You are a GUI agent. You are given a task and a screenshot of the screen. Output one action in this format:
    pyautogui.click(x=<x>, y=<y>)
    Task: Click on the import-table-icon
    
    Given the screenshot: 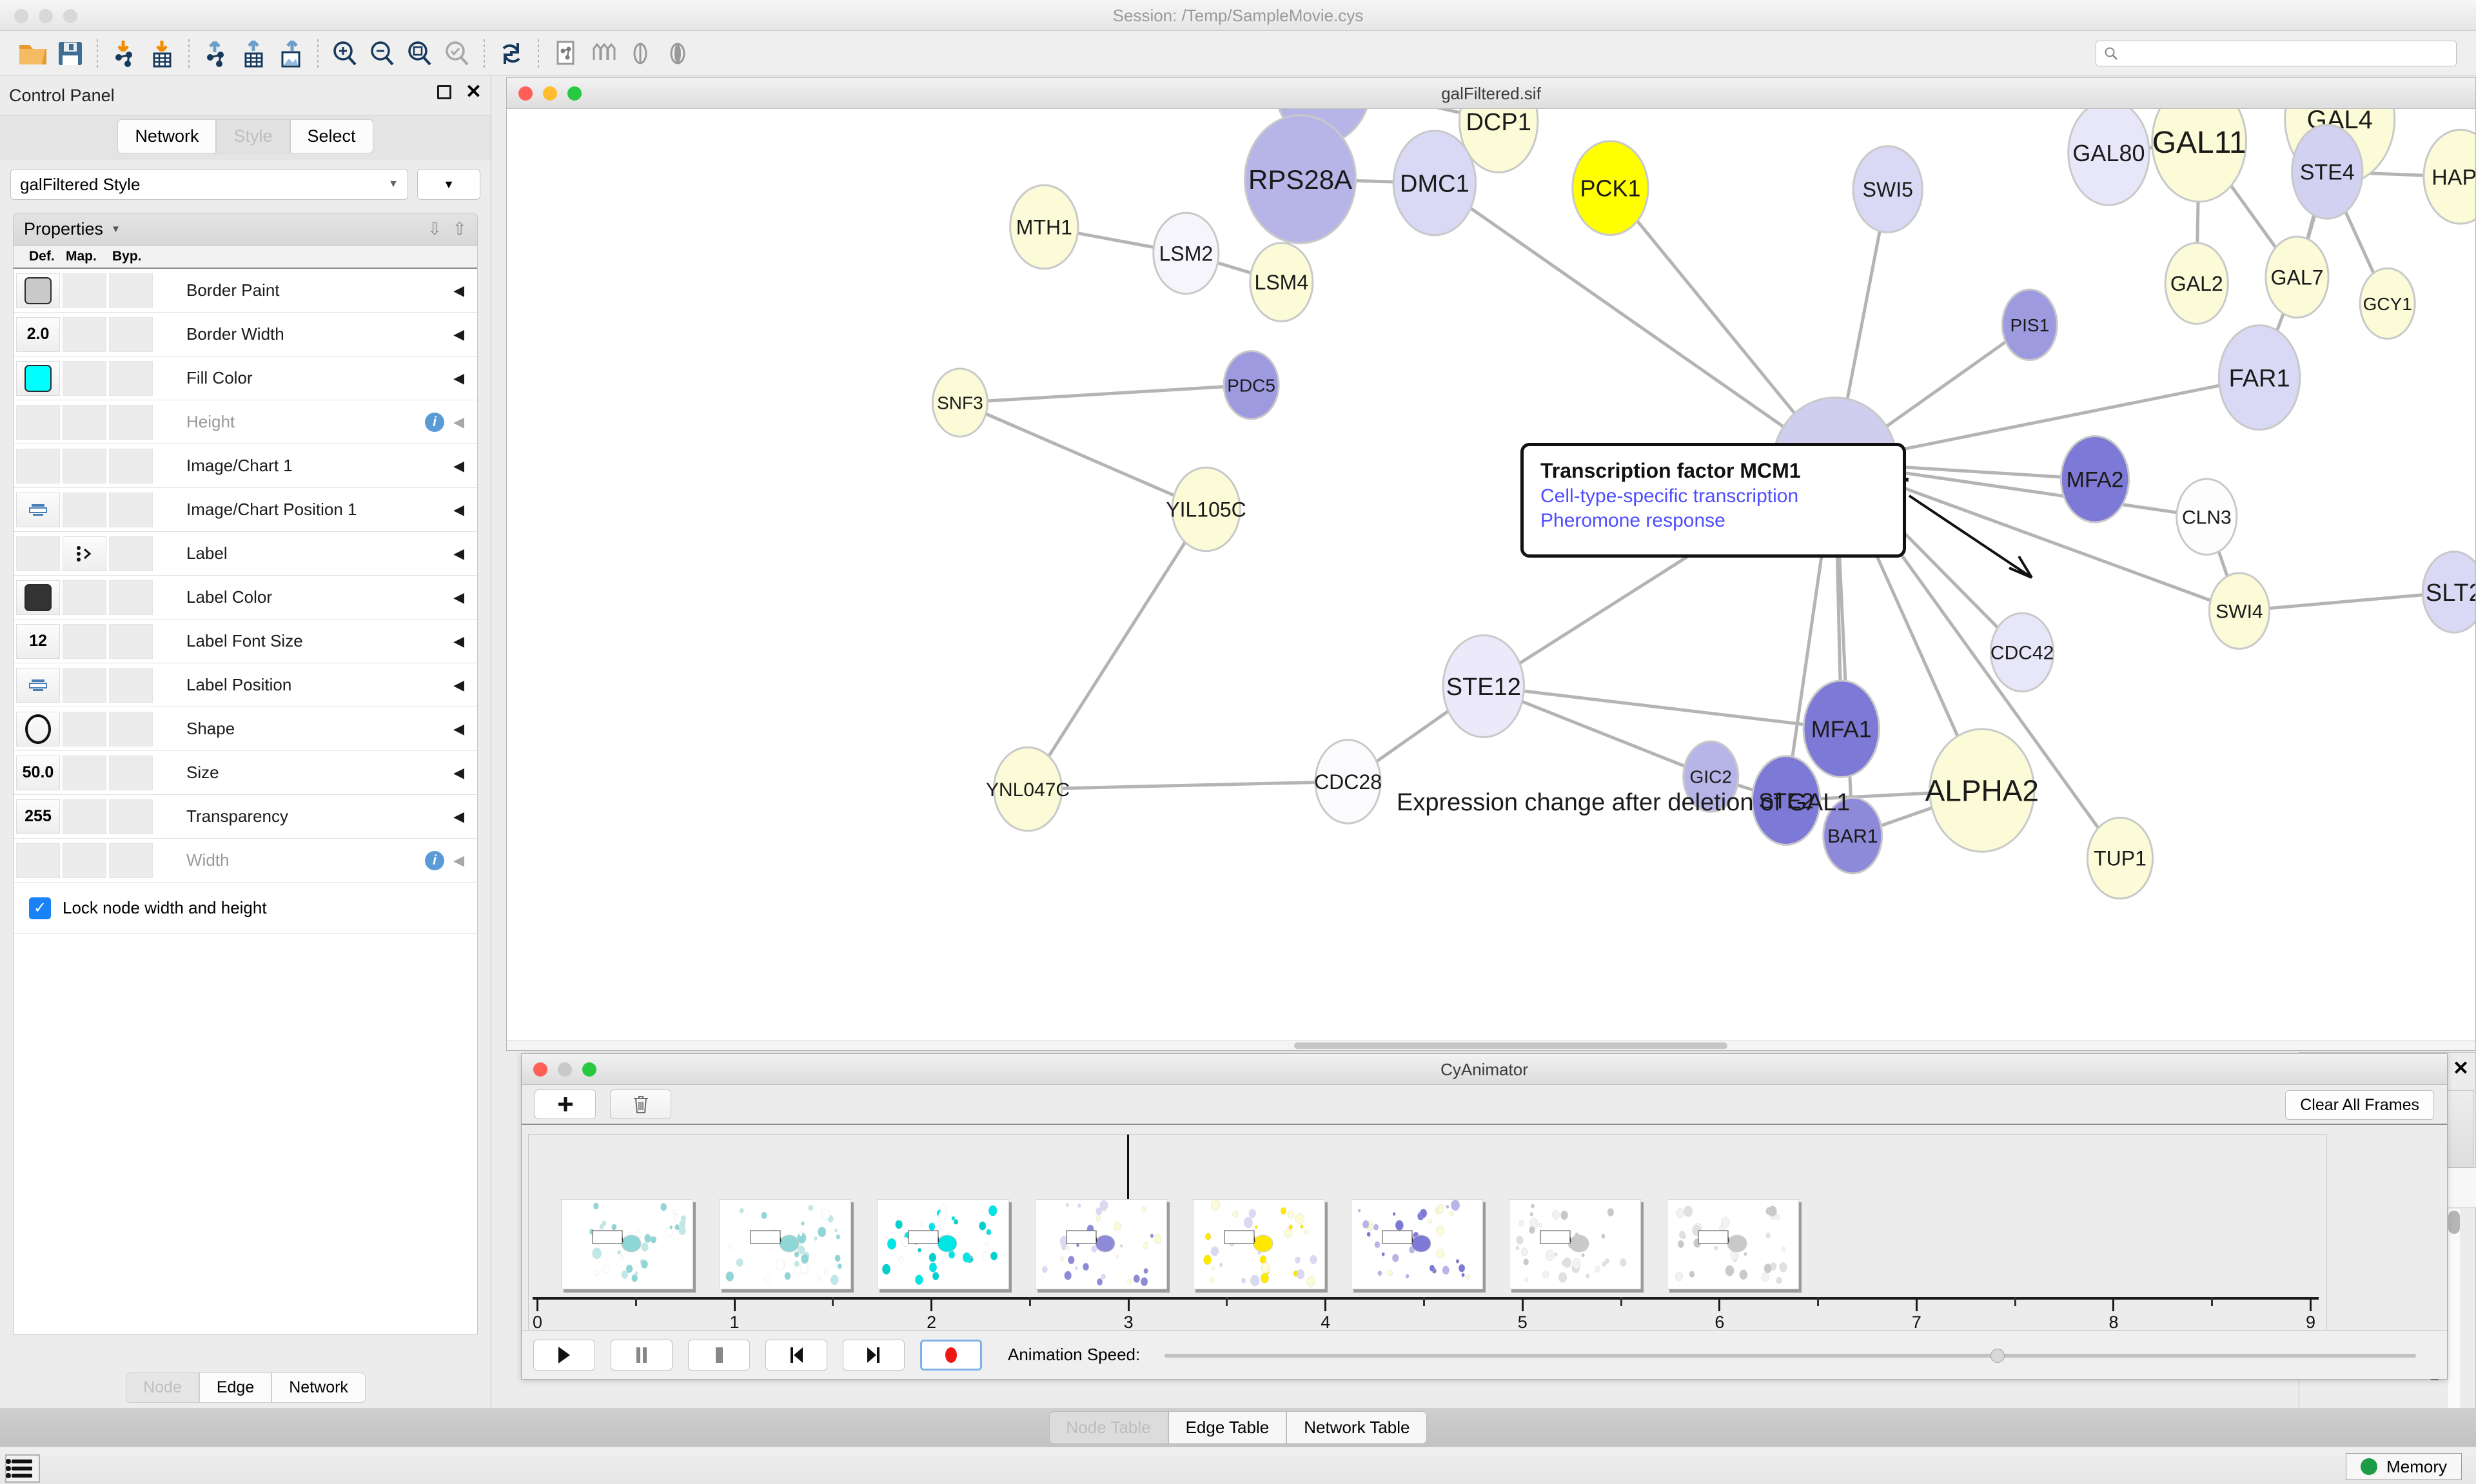 What is the action you would take?
    pyautogui.click(x=162, y=53)
    